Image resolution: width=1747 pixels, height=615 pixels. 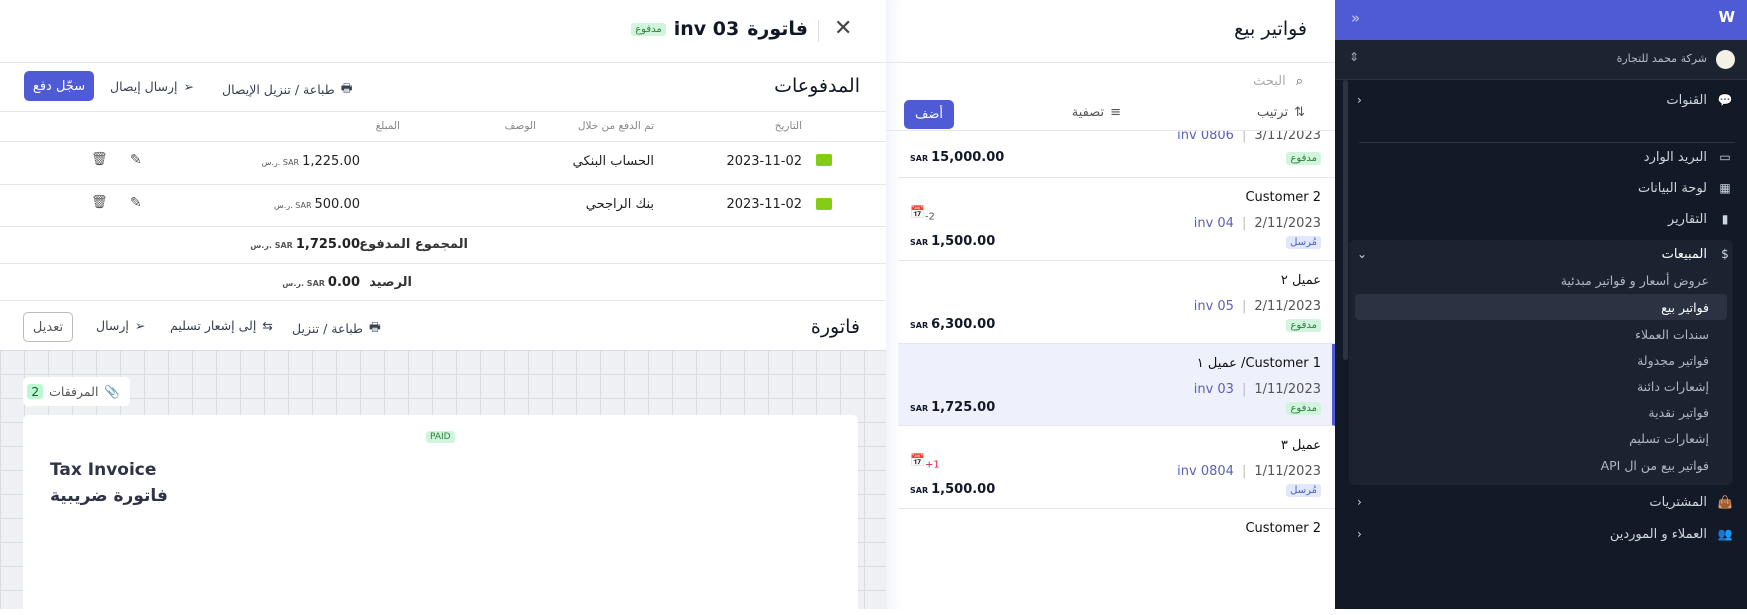 I want to click on close-icon: ✕, so click(x=843, y=28).